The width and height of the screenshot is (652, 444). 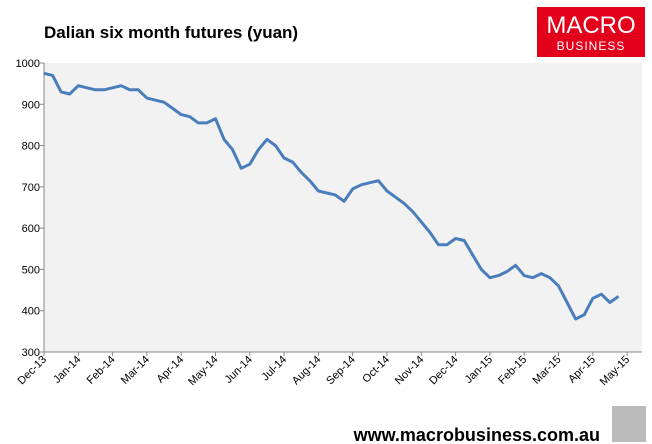 I want to click on x-tick-label: Mar-15, so click(x=546, y=370).